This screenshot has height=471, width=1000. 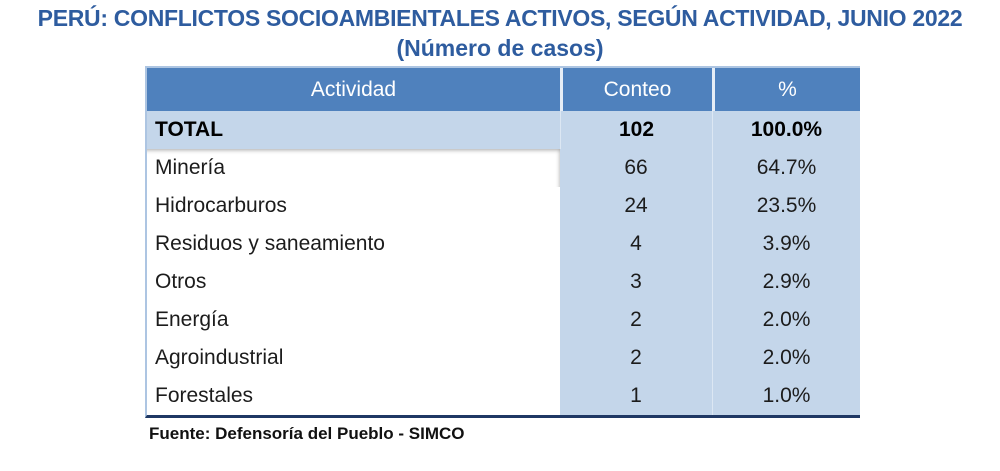 What do you see at coordinates (353, 89) in the screenshot?
I see `column-header-actividad: Actividad` at bounding box center [353, 89].